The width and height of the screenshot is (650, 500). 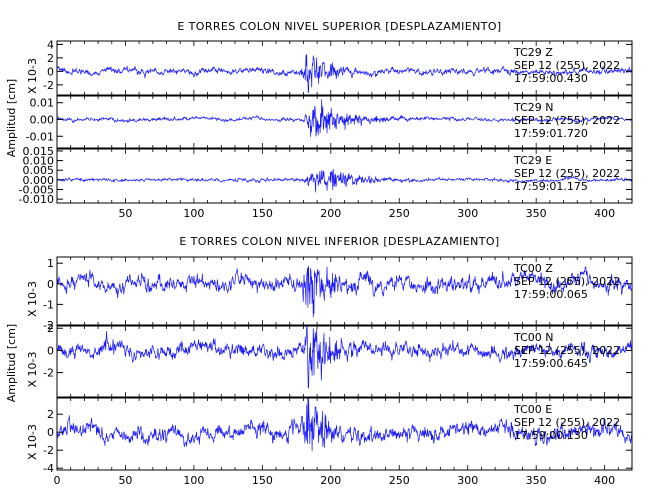 What do you see at coordinates (551, 133) in the screenshot?
I see `time-label: 17:59:01.720` at bounding box center [551, 133].